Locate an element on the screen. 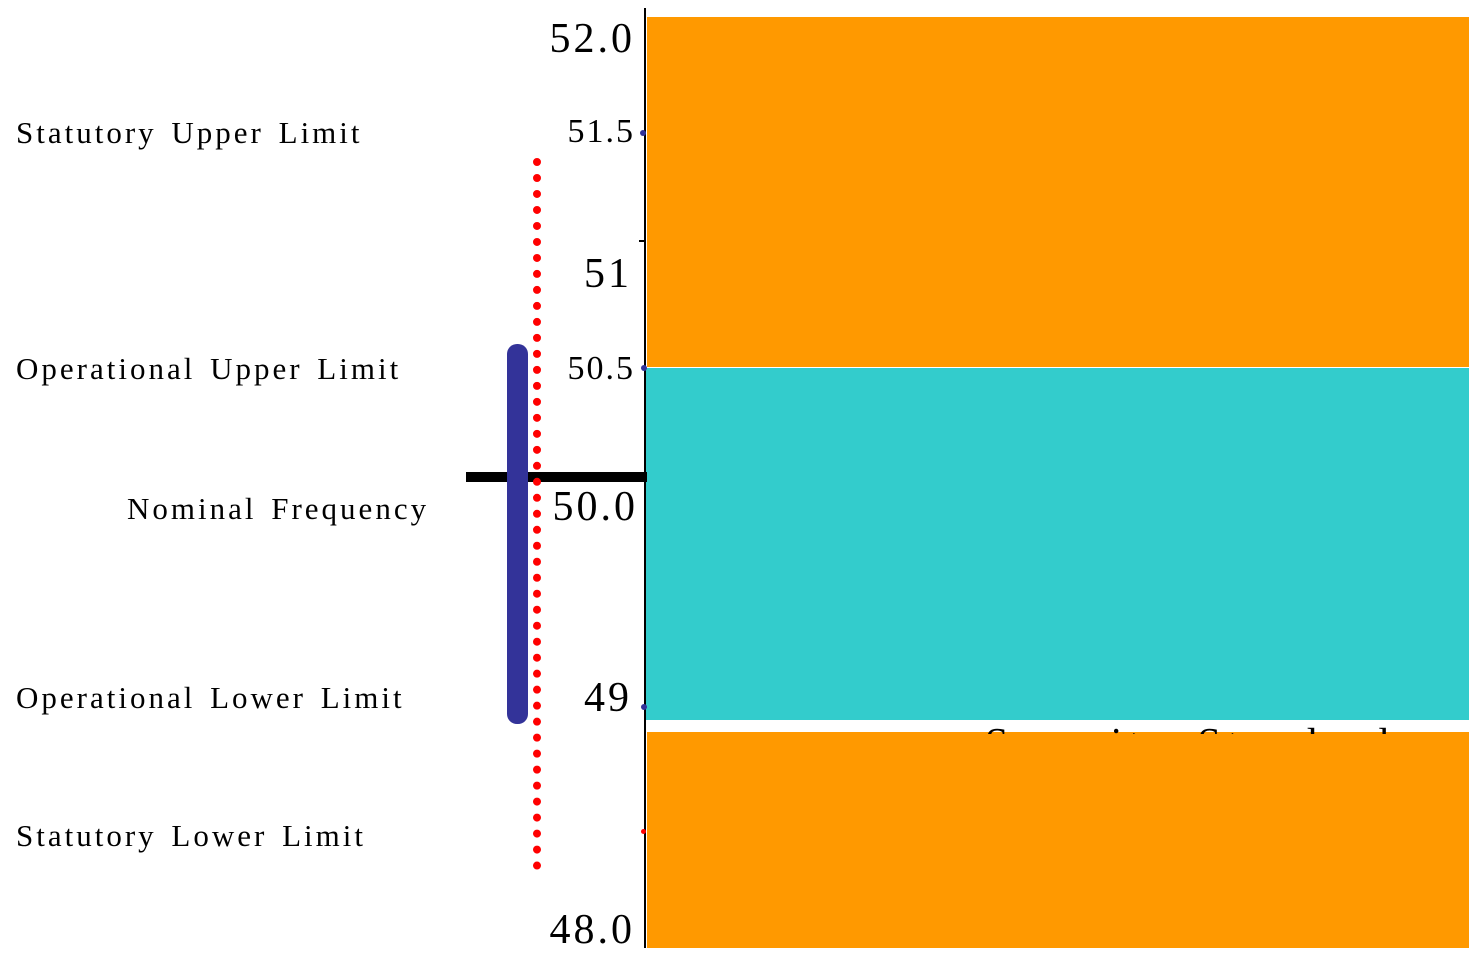  lower-band is located at coordinates (1058, 840).